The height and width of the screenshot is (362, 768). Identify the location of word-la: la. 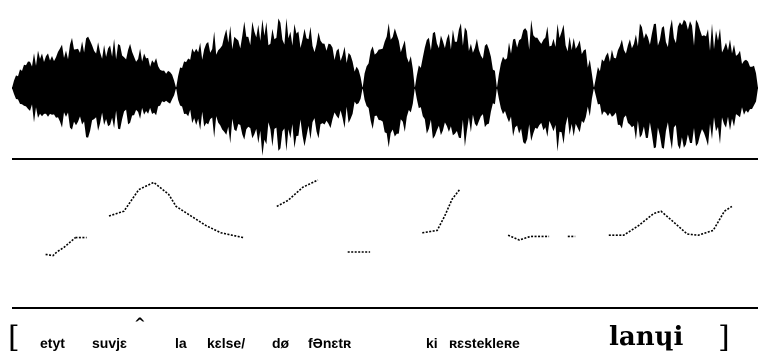
(181, 343).